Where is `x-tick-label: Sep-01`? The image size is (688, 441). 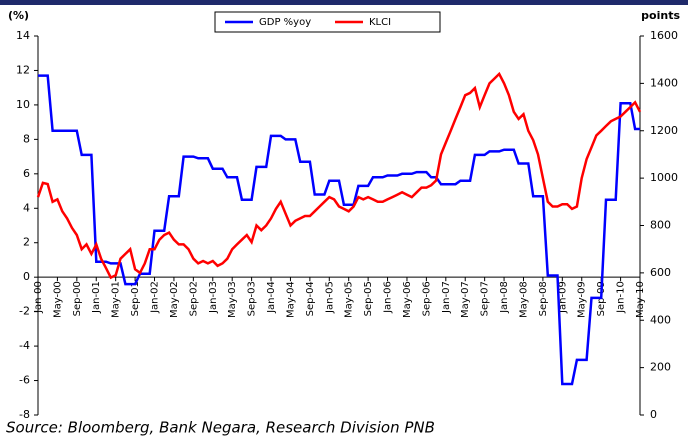 x-tick-label: Sep-01 is located at coordinates (135, 298).